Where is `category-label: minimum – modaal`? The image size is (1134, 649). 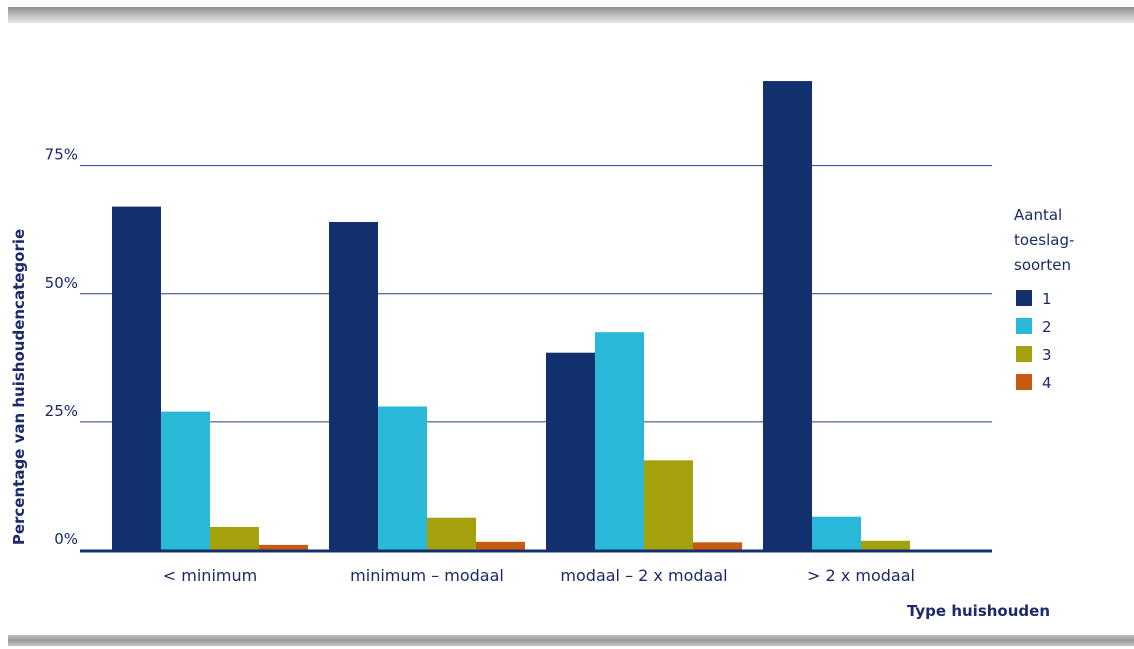
category-label: minimum – modaal is located at coordinates (427, 575).